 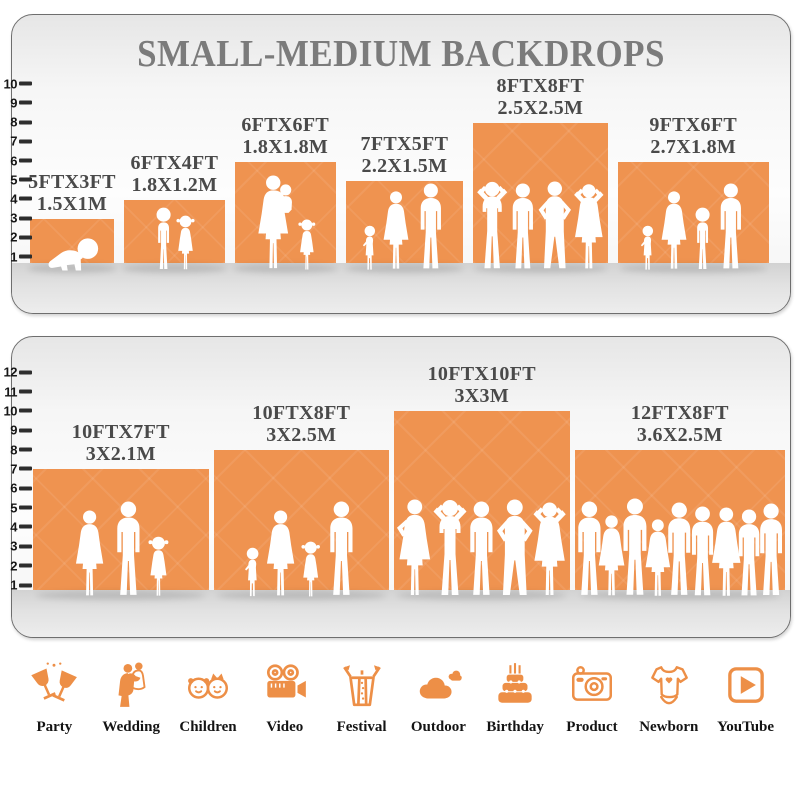 I want to click on category-label: Outdoor, so click(x=438, y=727).